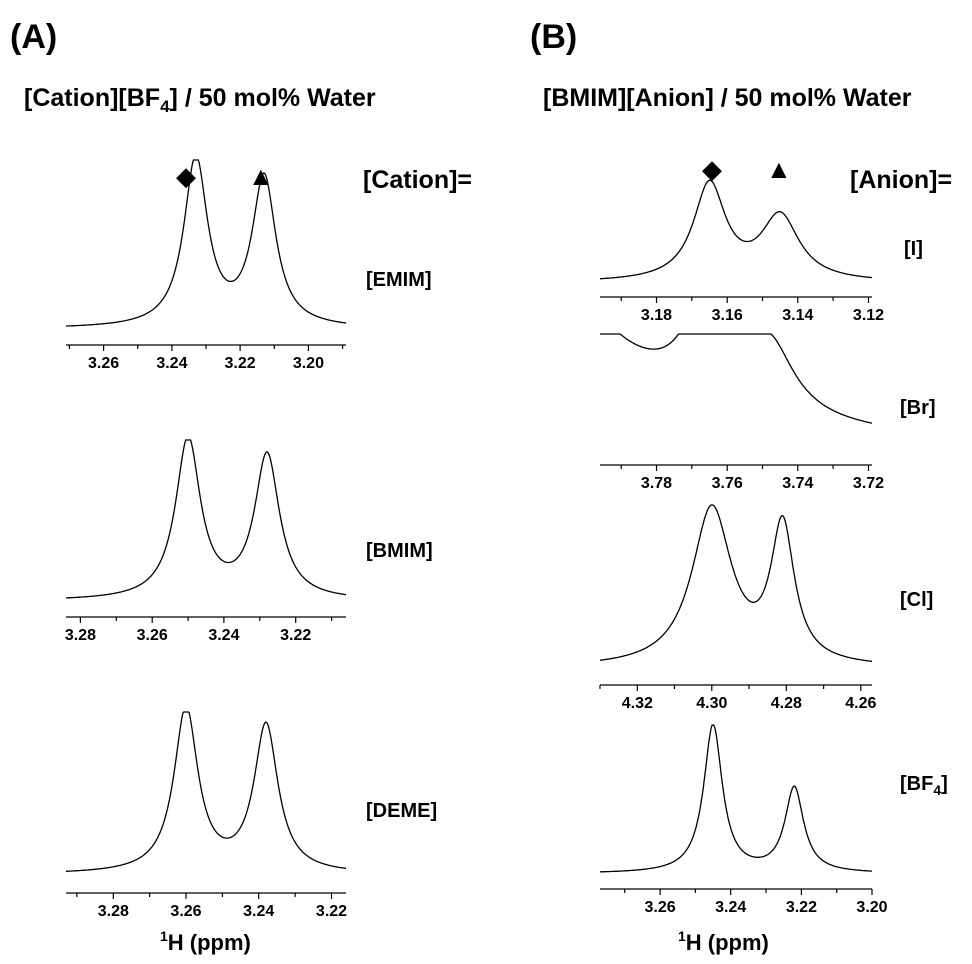 The width and height of the screenshot is (972, 964). What do you see at coordinates (797, 483) in the screenshot?
I see `tick-label: 3.74` at bounding box center [797, 483].